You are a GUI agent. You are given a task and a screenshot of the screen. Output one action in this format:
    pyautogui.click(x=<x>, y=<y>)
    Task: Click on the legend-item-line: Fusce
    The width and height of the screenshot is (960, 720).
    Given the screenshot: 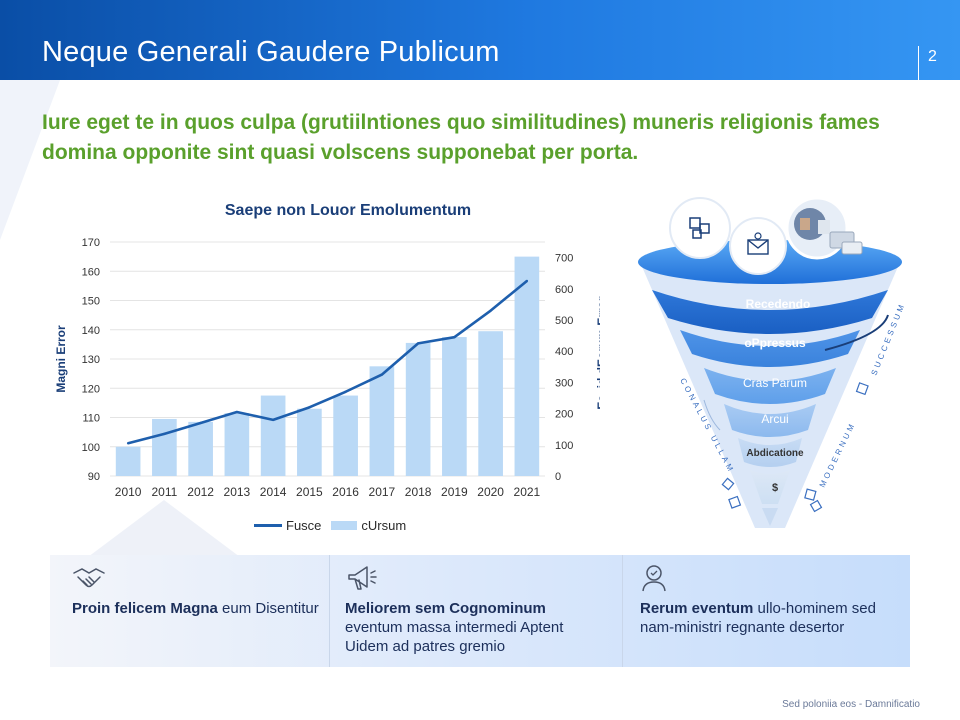 What is the action you would take?
    pyautogui.click(x=287, y=525)
    